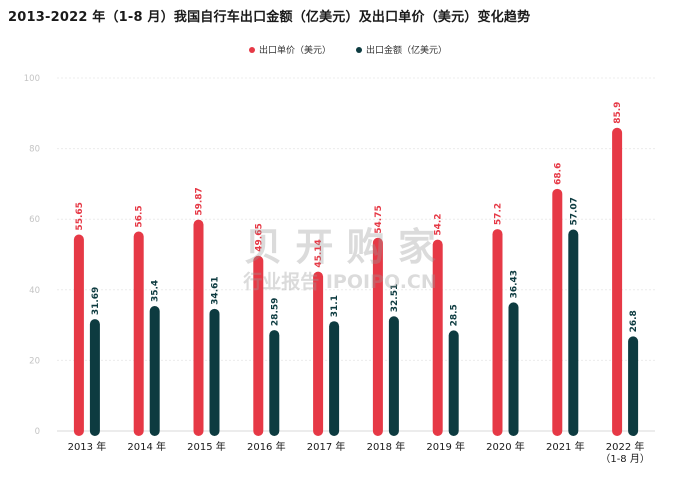 The height and width of the screenshot is (503, 682). I want to click on watermark-logo: 贝 开 购 家, so click(340, 247).